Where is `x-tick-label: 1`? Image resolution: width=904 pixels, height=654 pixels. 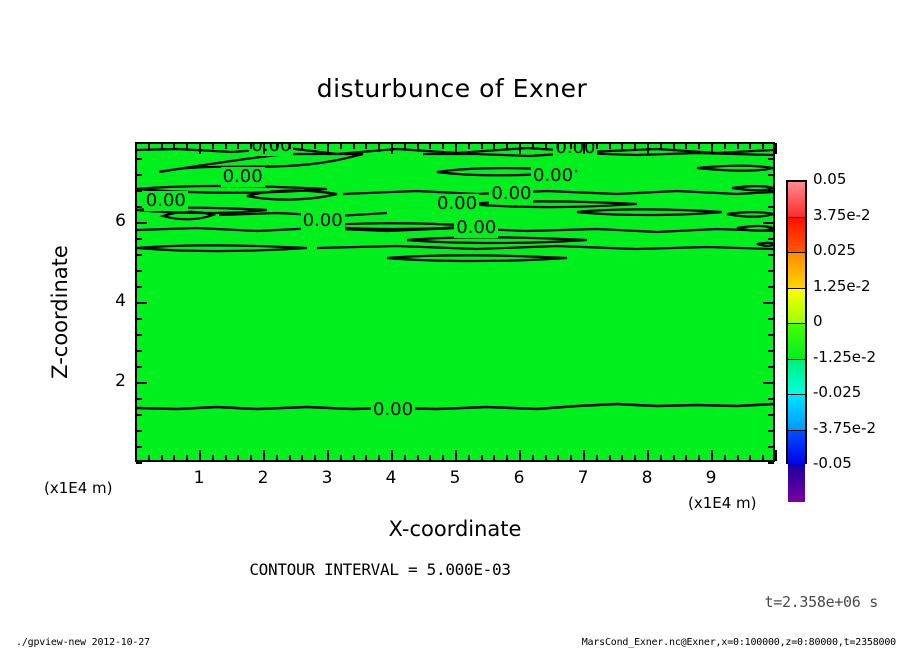
x-tick-label: 1 is located at coordinates (199, 478).